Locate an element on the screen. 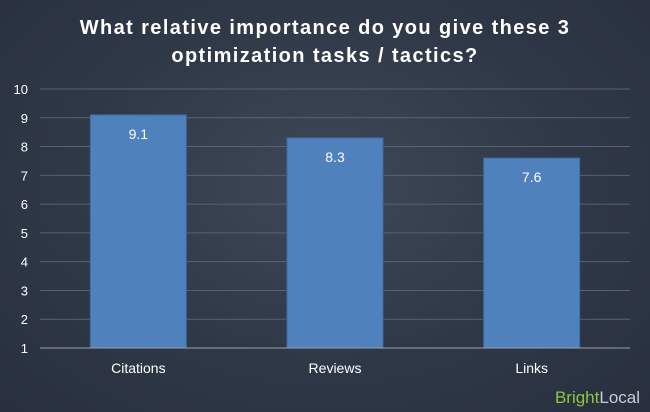 This screenshot has width=650, height=412. bar-citations is located at coordinates (138, 231).